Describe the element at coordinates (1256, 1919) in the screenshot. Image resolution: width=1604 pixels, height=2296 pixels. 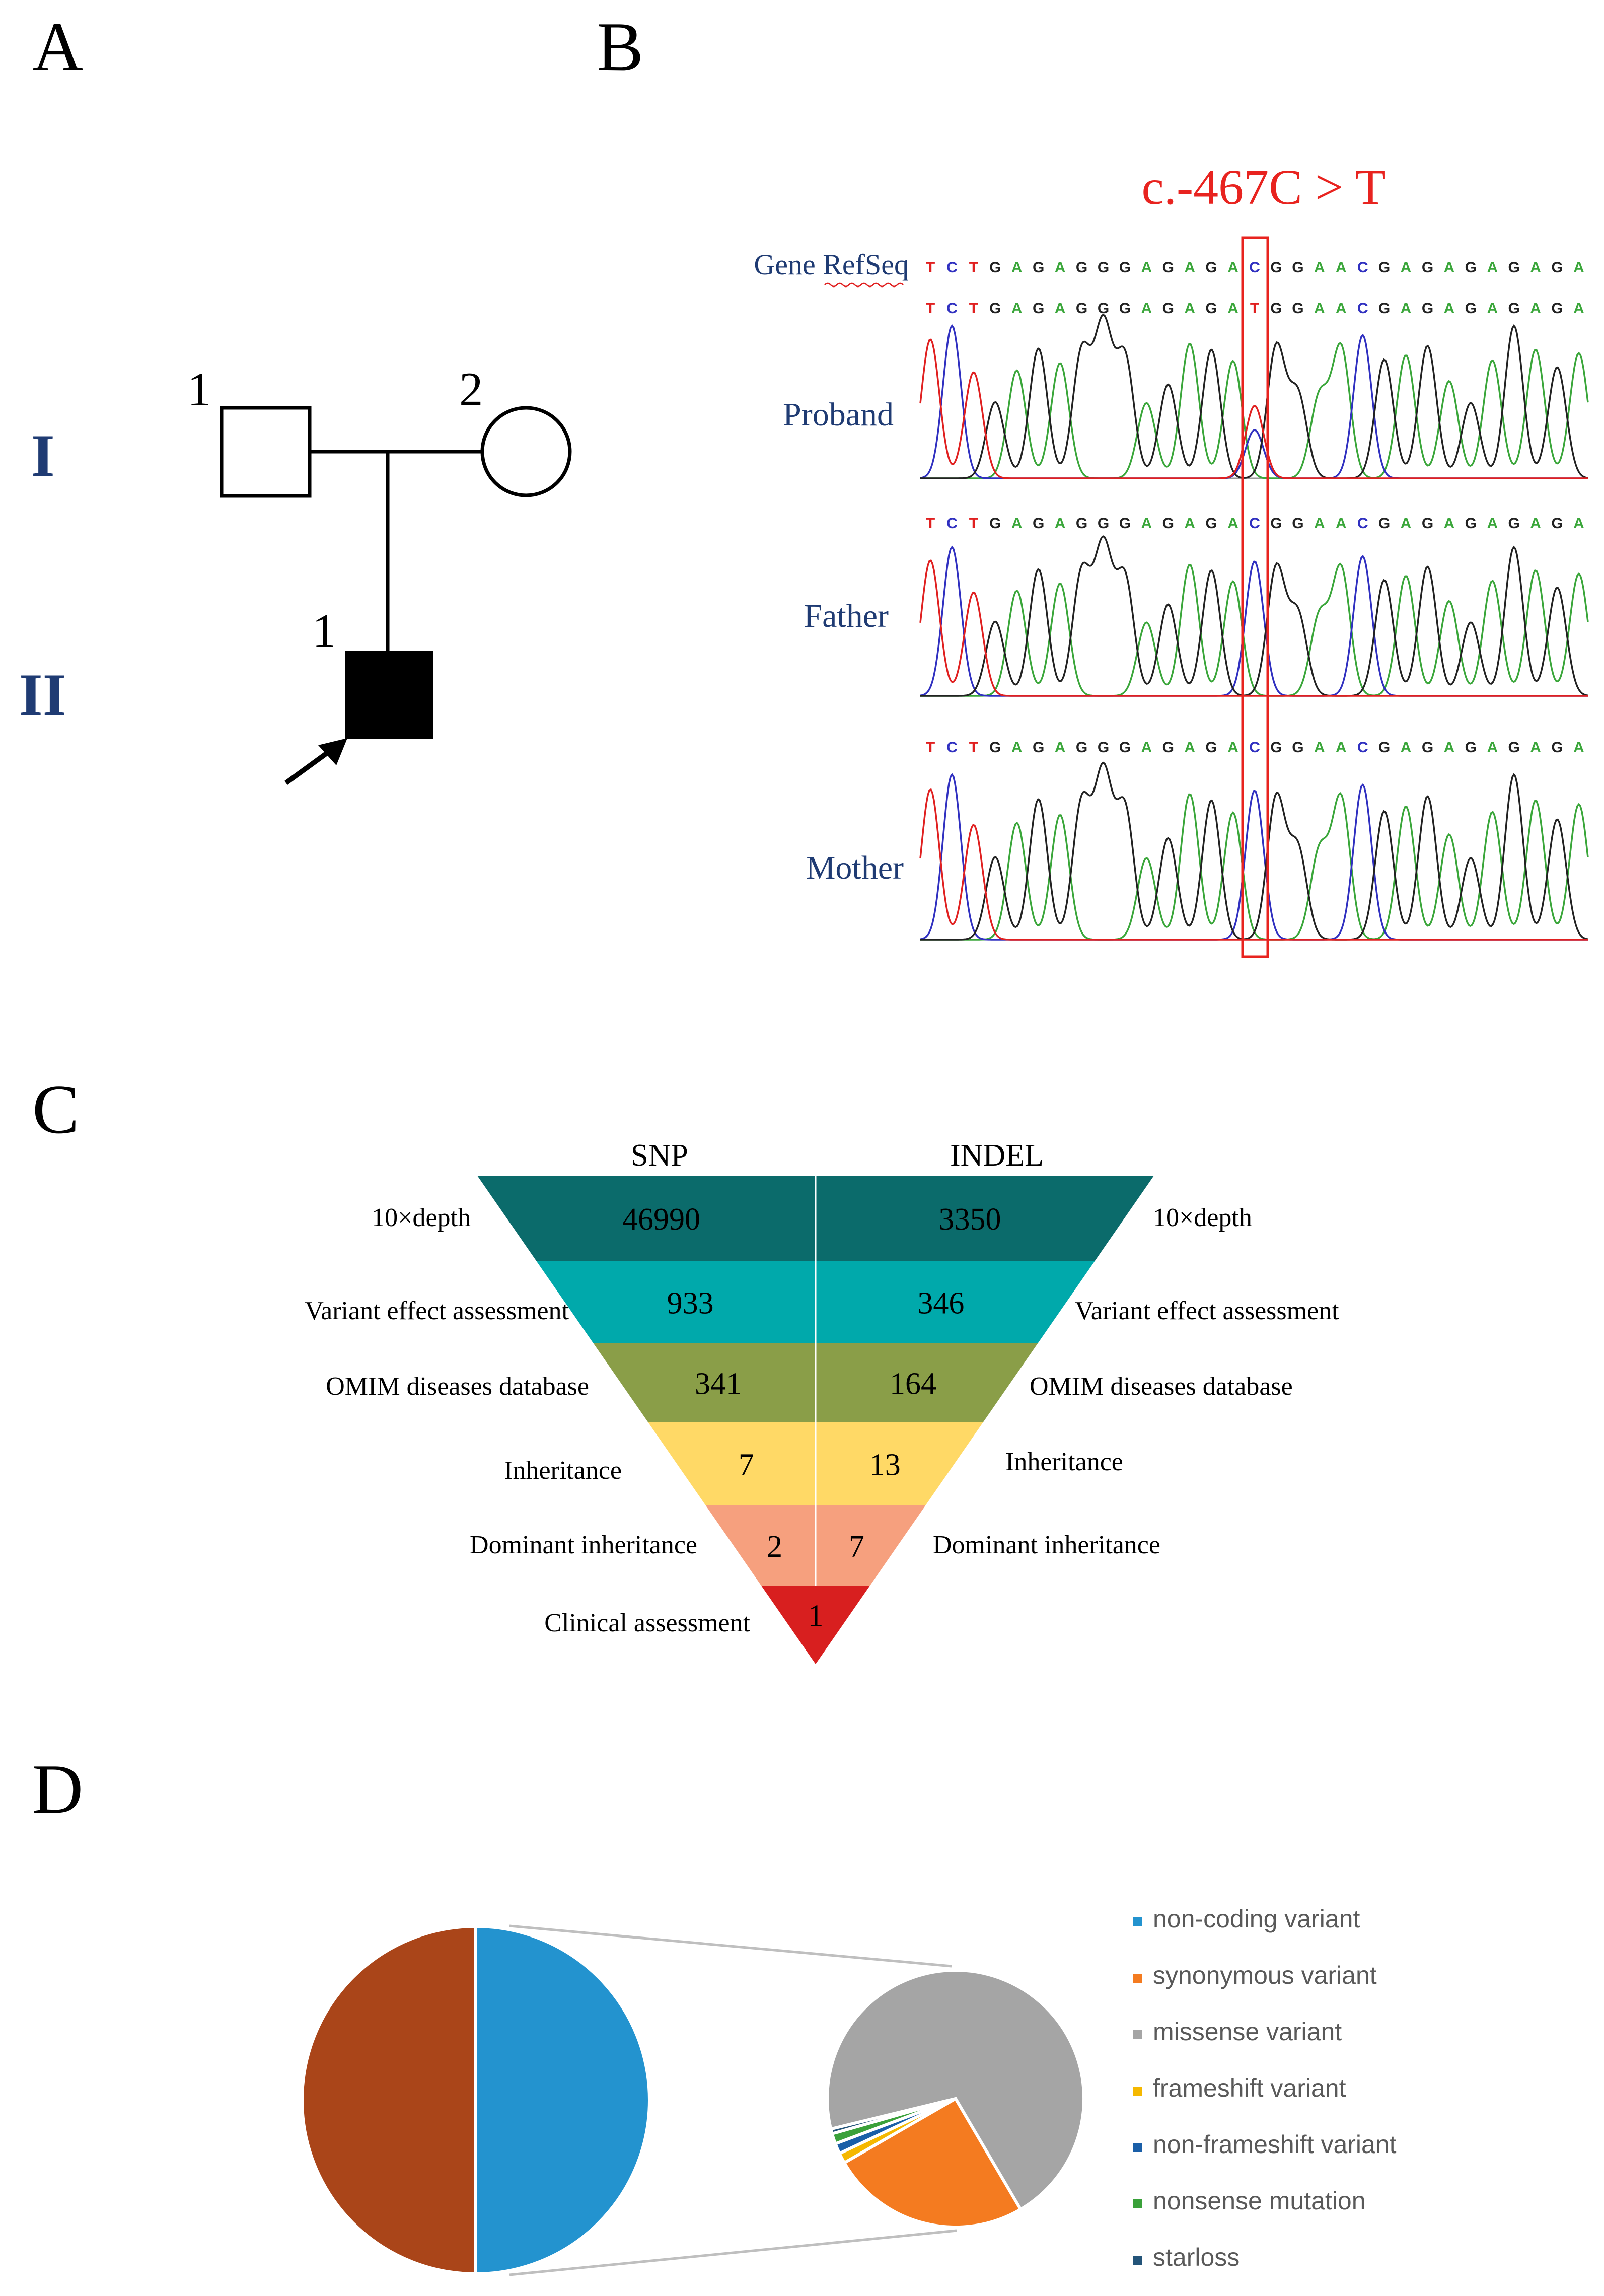
I see `legend-label: non-coding variant` at that location.